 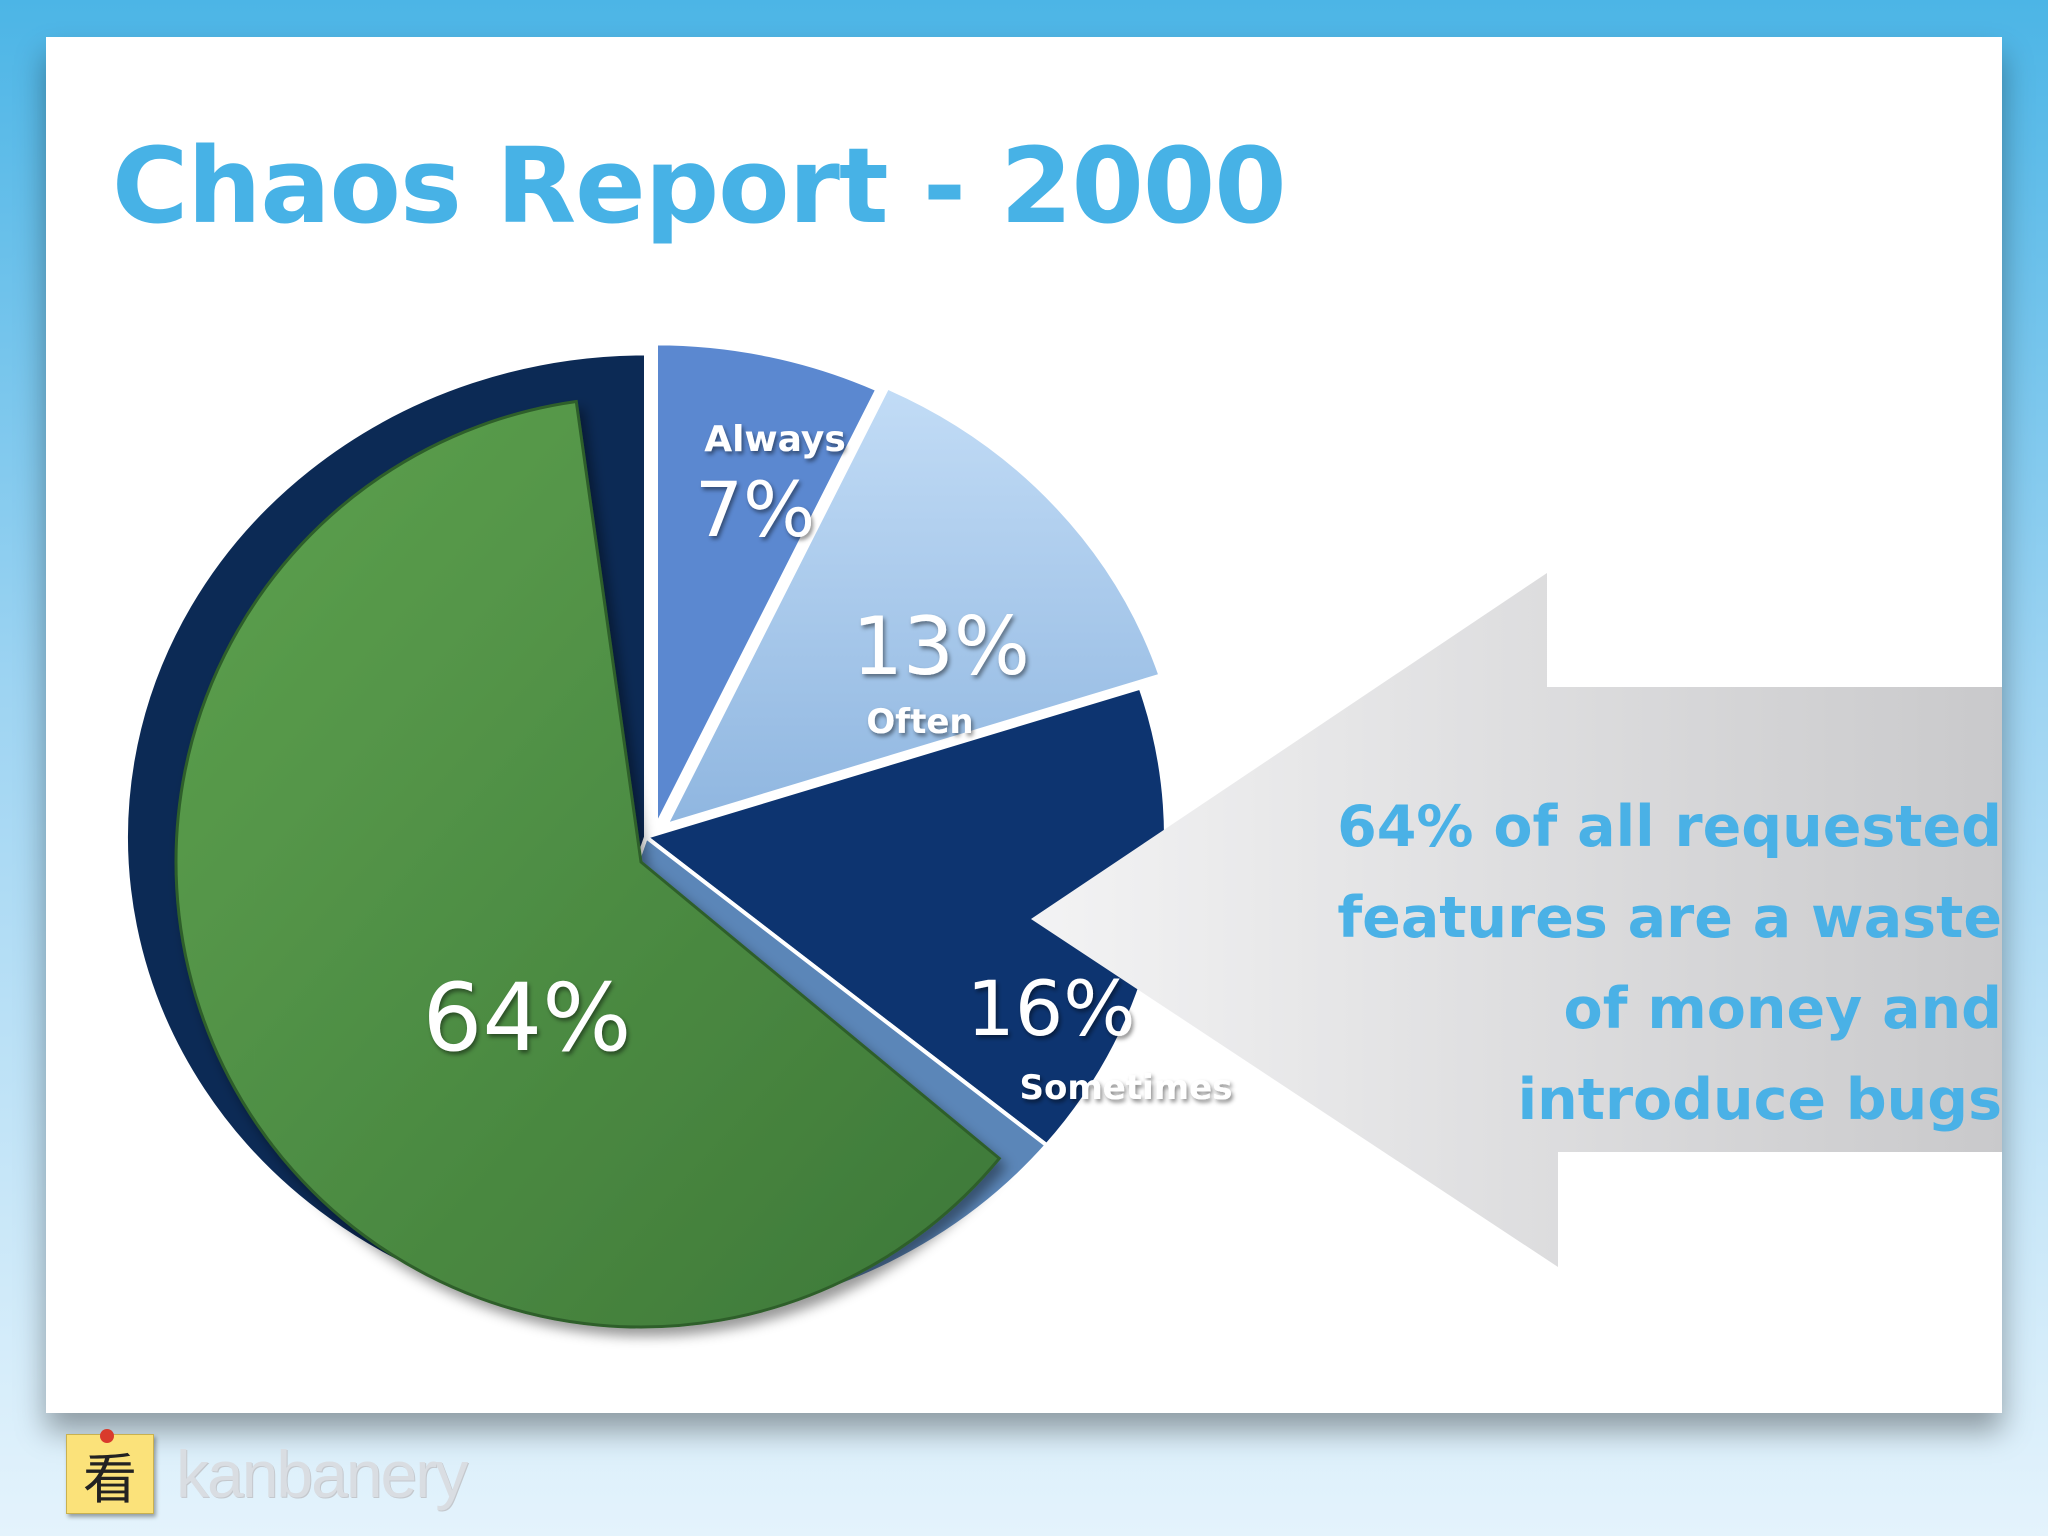 I want to click on pie-value-label: 64%, so click(x=527, y=1018).